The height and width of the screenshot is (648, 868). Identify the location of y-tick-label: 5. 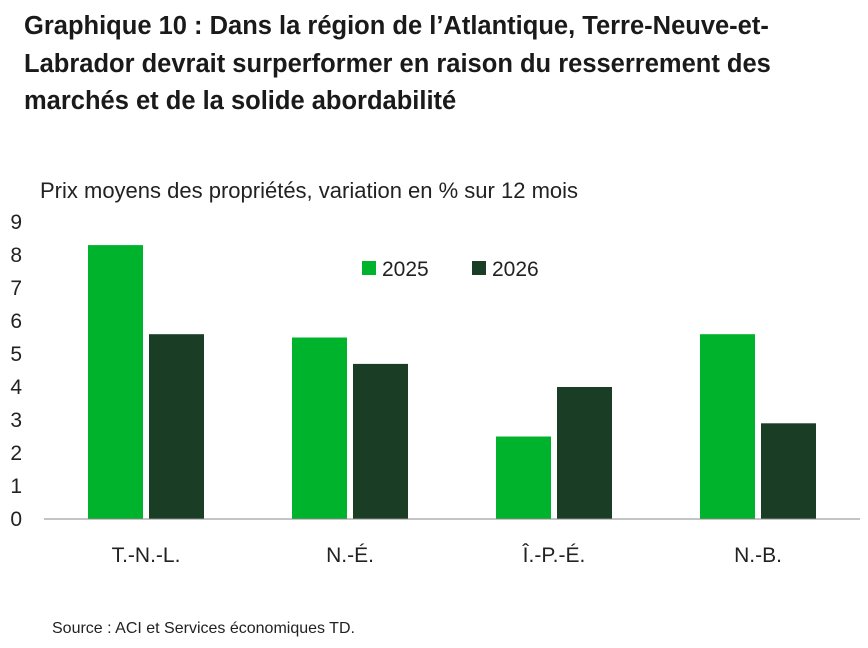
(16, 354).